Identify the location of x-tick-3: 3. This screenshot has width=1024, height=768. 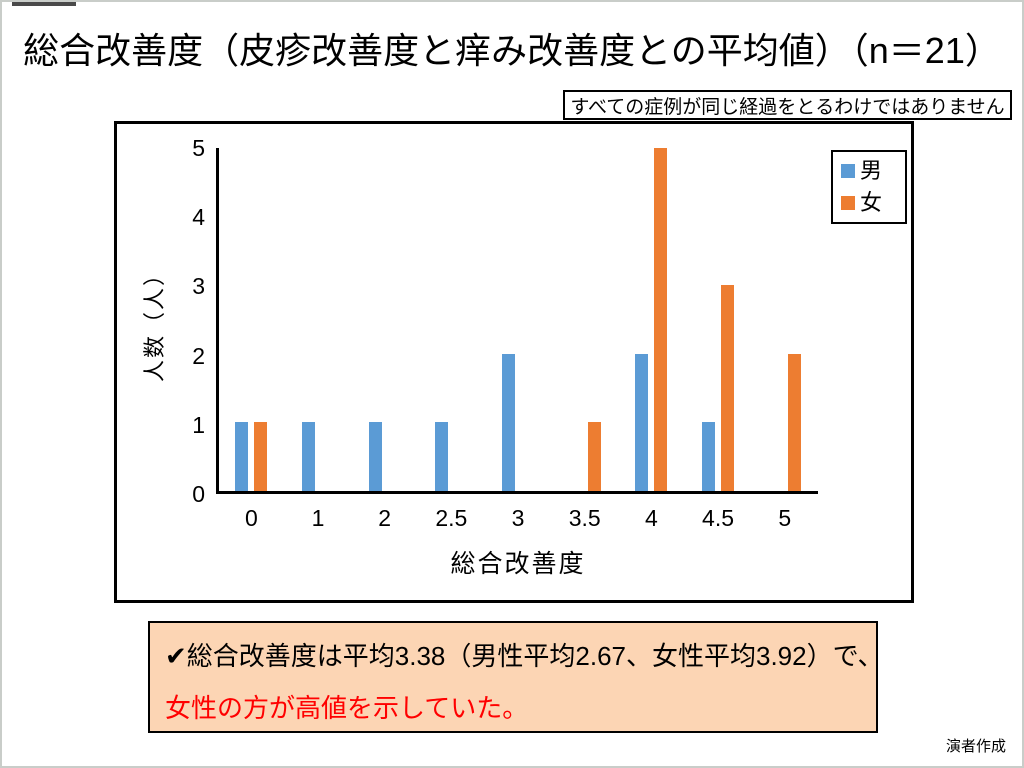
(518, 518).